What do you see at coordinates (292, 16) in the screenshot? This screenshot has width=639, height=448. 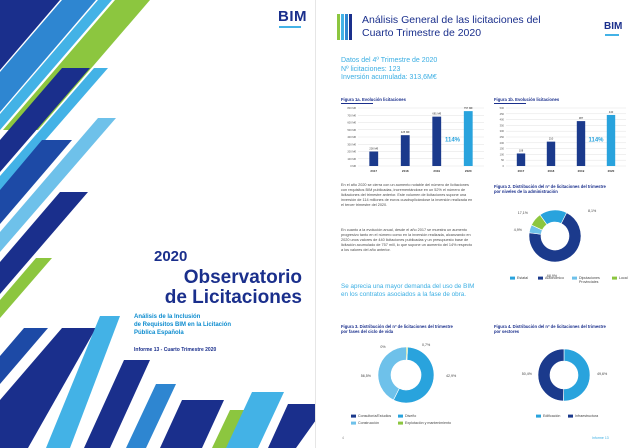 I see `cover-bim-logo: BIM` at bounding box center [292, 16].